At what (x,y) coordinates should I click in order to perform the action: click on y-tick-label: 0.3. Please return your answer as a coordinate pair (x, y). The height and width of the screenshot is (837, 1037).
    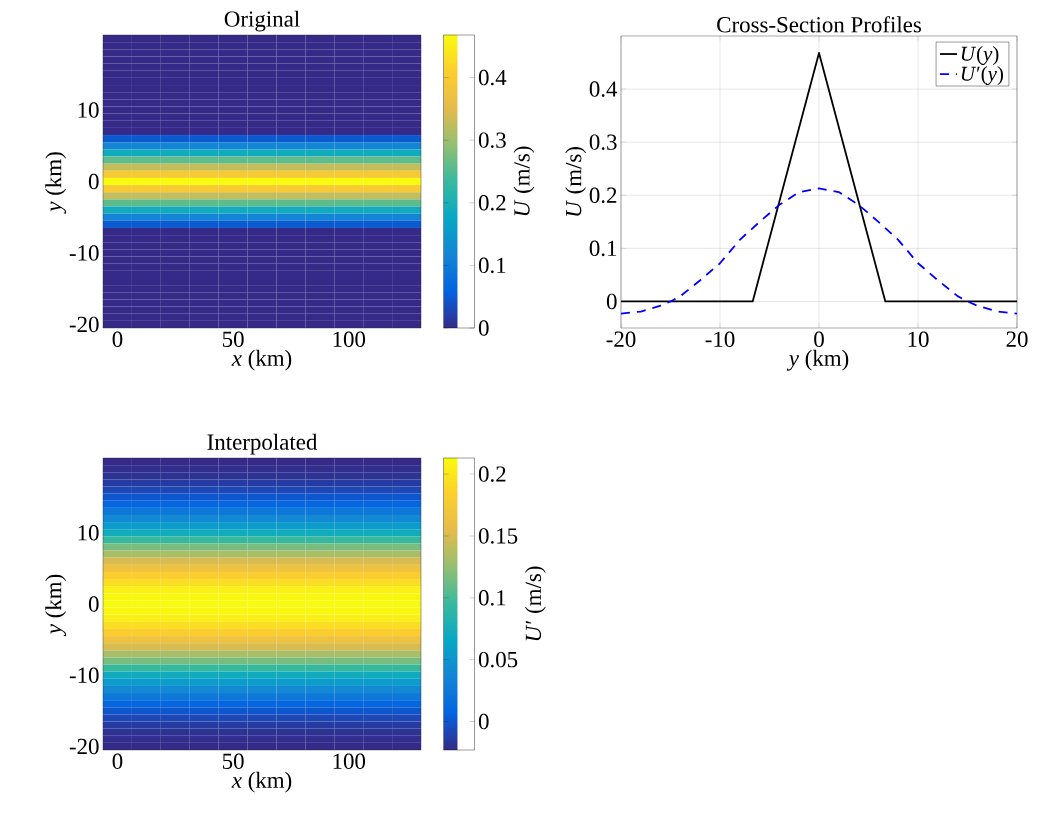
    Looking at the image, I should click on (603, 142).